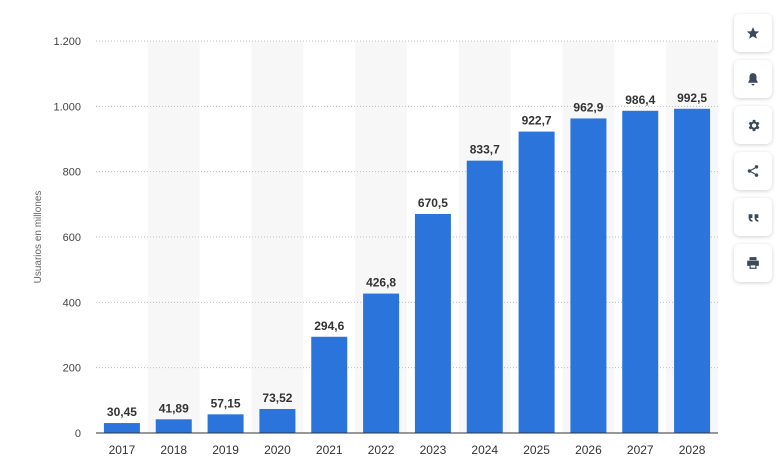  What do you see at coordinates (640, 100) in the screenshot?
I see `bar-value-label: 986,4` at bounding box center [640, 100].